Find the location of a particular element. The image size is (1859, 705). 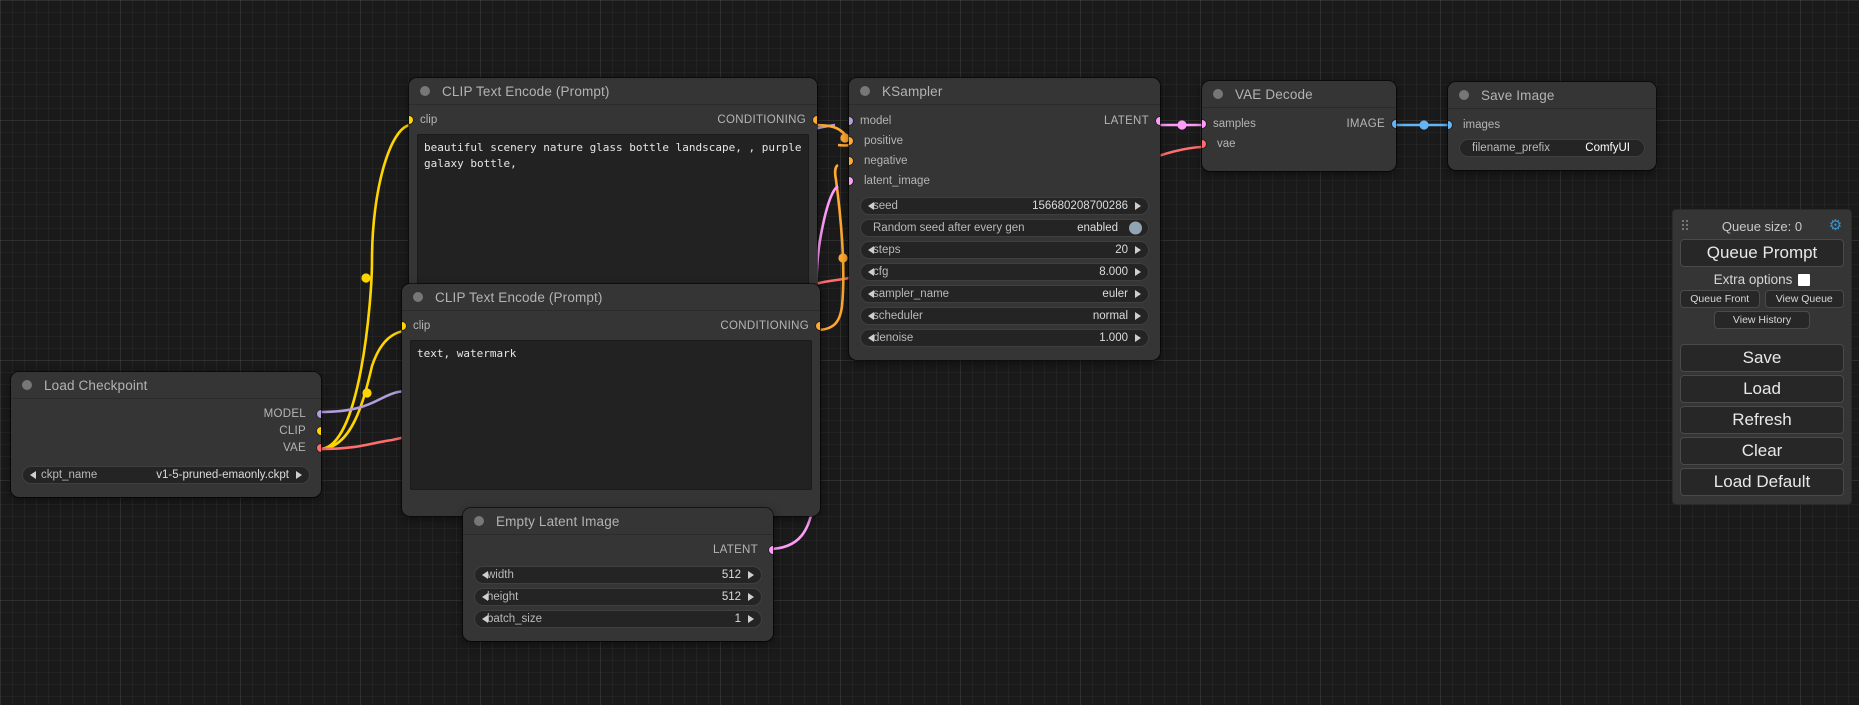

extra-options-checkbox is located at coordinates (1804, 279).